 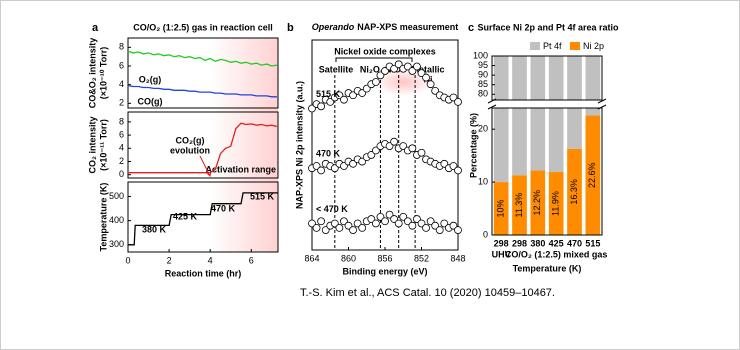 What do you see at coordinates (480, 55) in the screenshot?
I see `y-tick-label: 100` at bounding box center [480, 55].